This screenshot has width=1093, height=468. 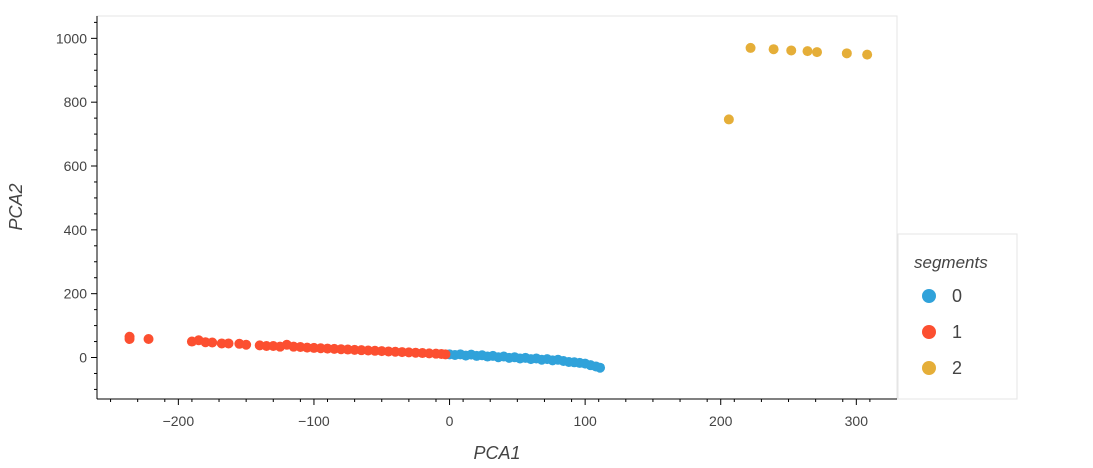 What do you see at coordinates (16, 206) in the screenshot?
I see `y-axis-title: PCA2` at bounding box center [16, 206].